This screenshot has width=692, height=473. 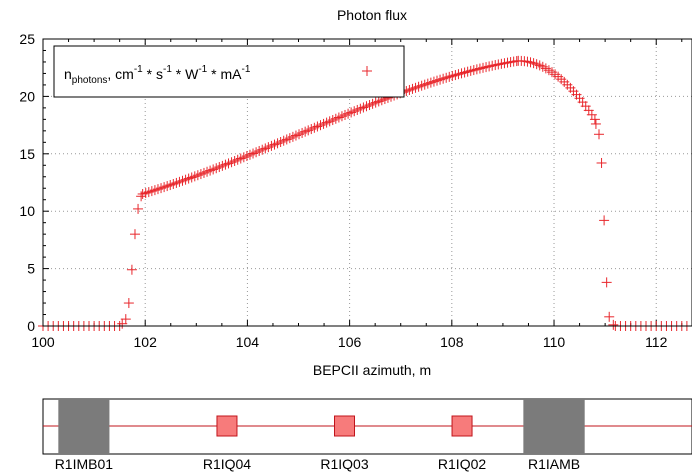 What do you see at coordinates (227, 464) in the screenshot?
I see `magnet-label: R1IQ04` at bounding box center [227, 464].